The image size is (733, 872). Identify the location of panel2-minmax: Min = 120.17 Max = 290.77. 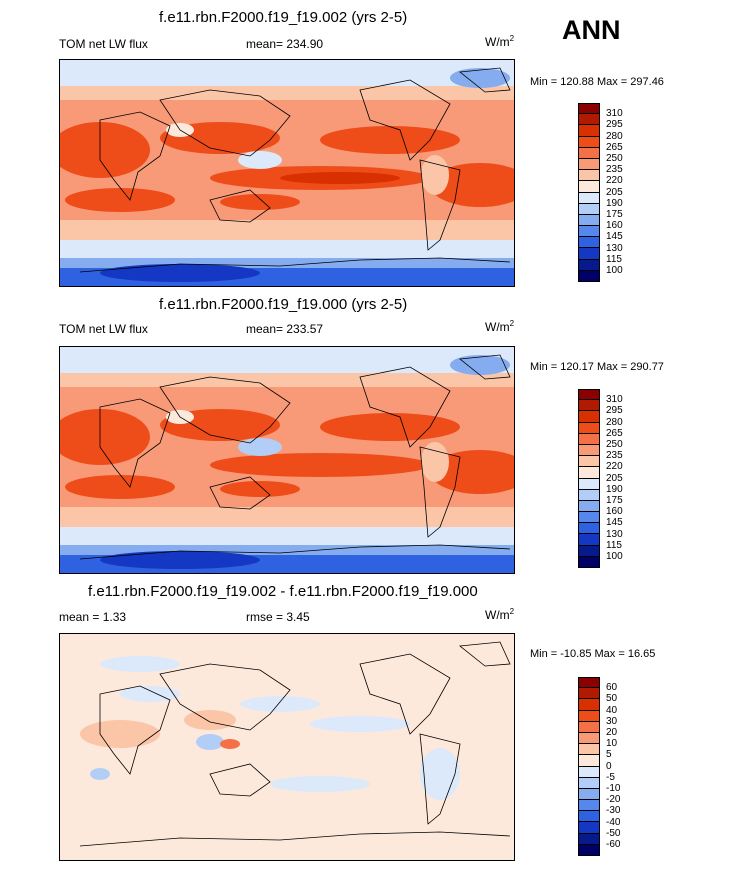
(597, 367).